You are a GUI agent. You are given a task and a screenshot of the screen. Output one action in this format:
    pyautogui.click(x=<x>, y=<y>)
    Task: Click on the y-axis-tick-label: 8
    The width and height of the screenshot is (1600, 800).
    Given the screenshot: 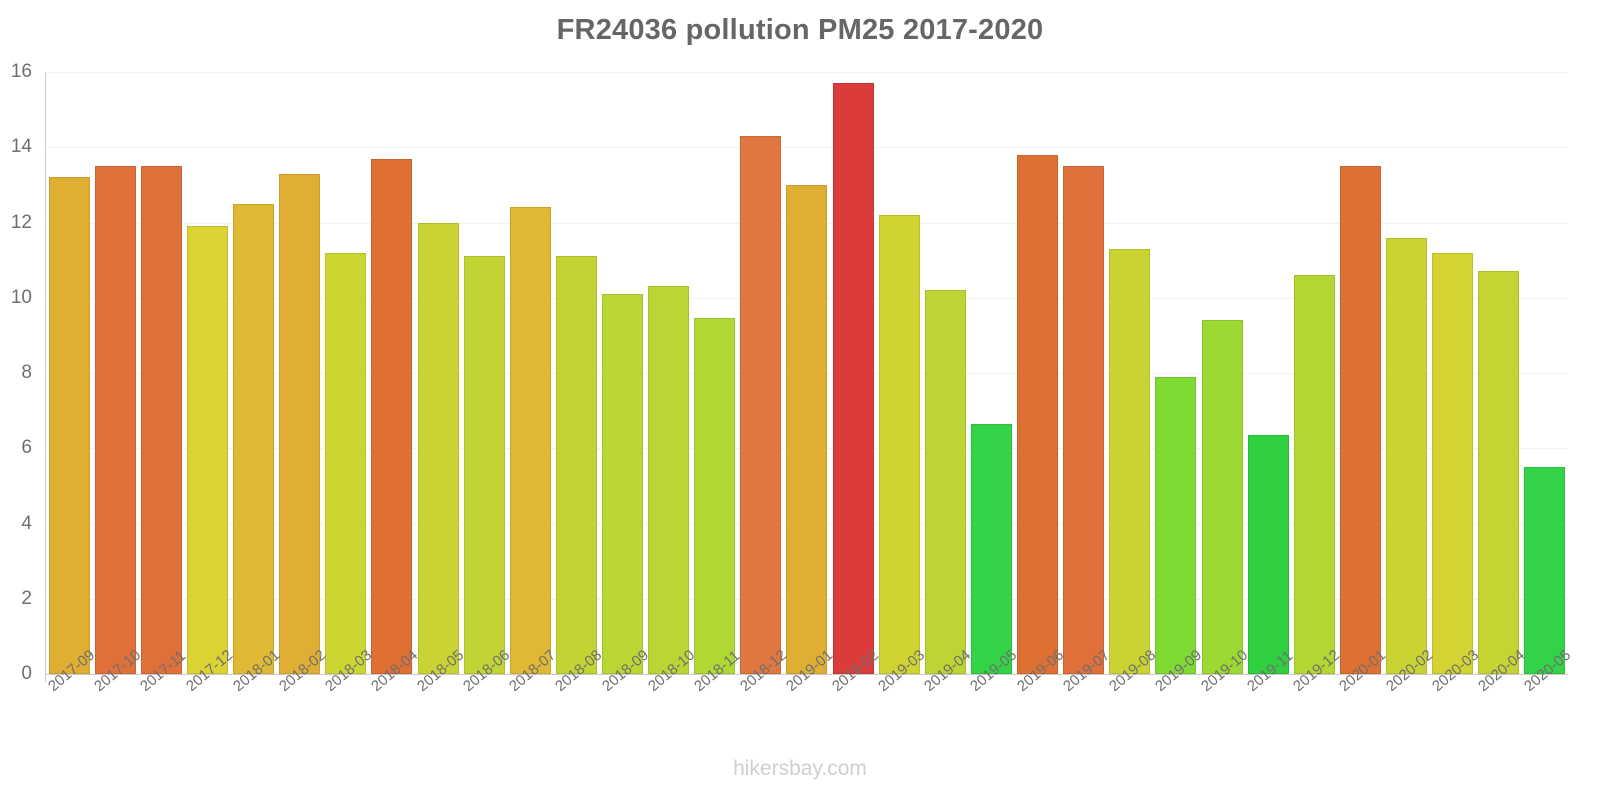 What is the action you would take?
    pyautogui.click(x=26, y=372)
    